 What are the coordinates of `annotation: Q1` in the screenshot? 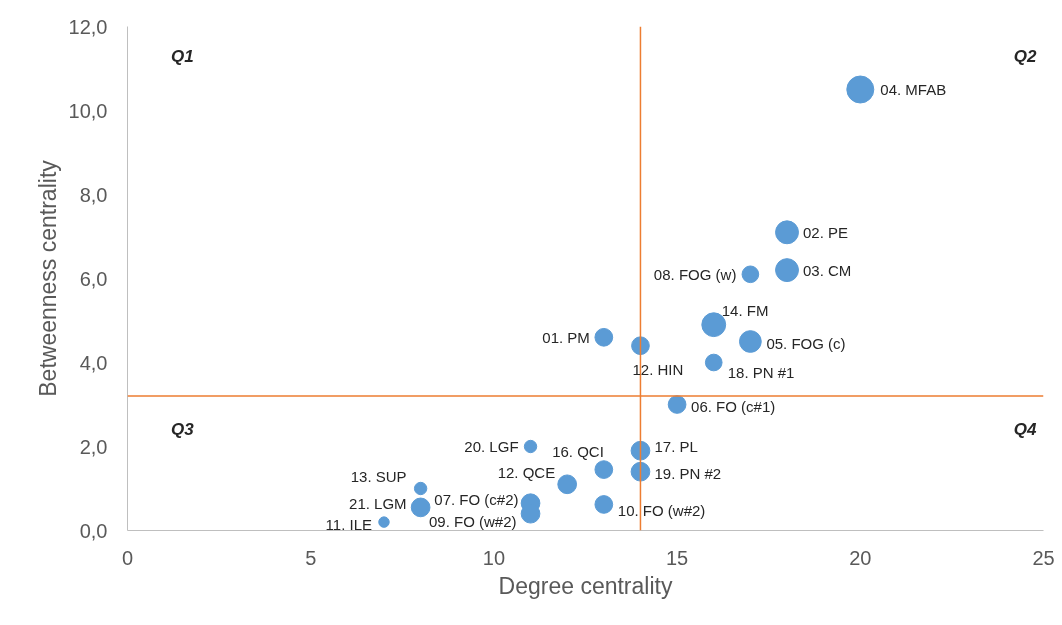 It's located at (182, 57).